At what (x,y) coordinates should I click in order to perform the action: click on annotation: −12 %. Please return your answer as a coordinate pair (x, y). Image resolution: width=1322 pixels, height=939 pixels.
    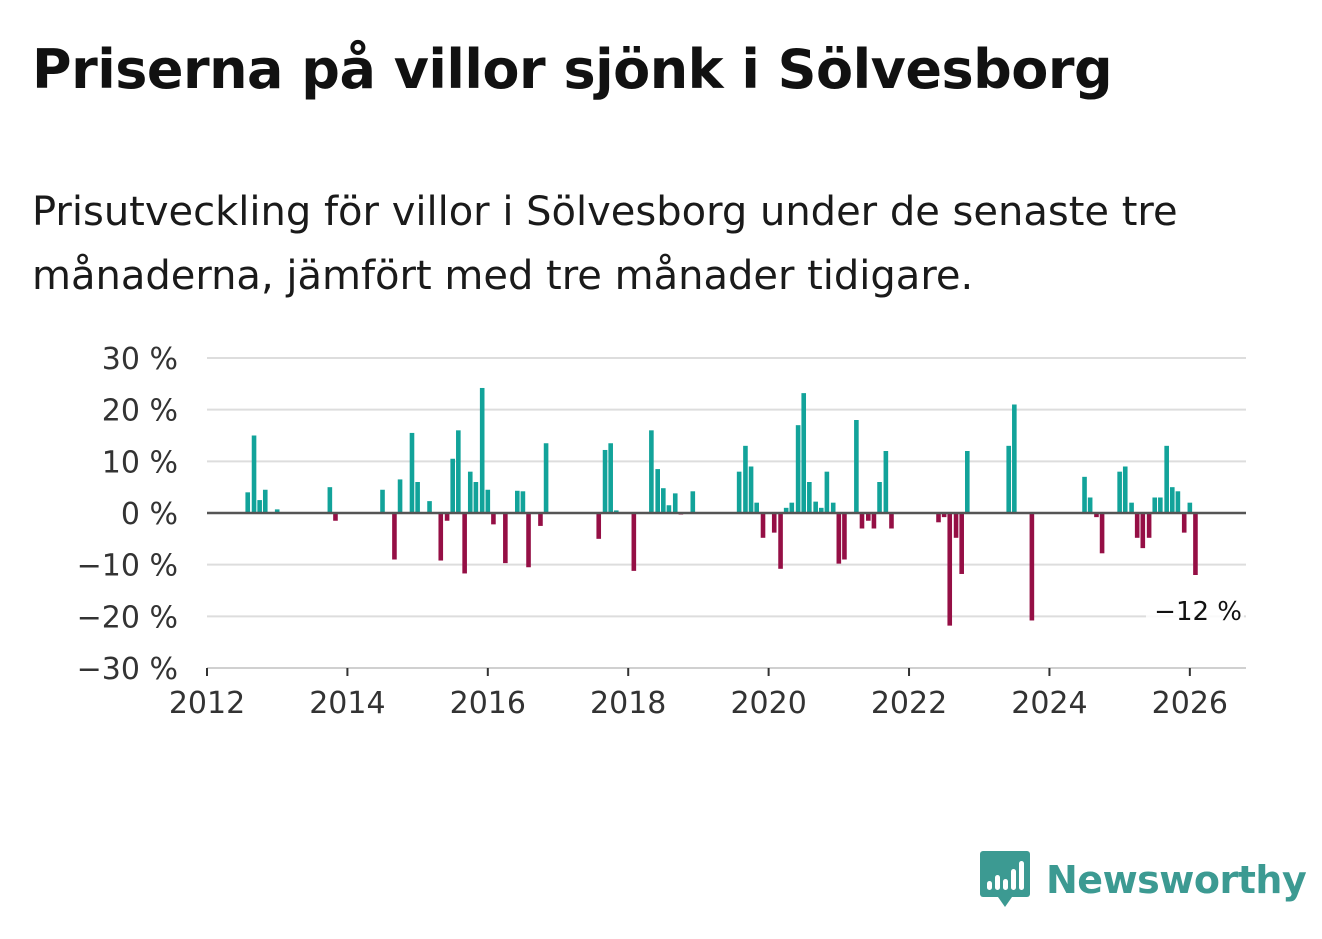
    Looking at the image, I should click on (1195, 611).